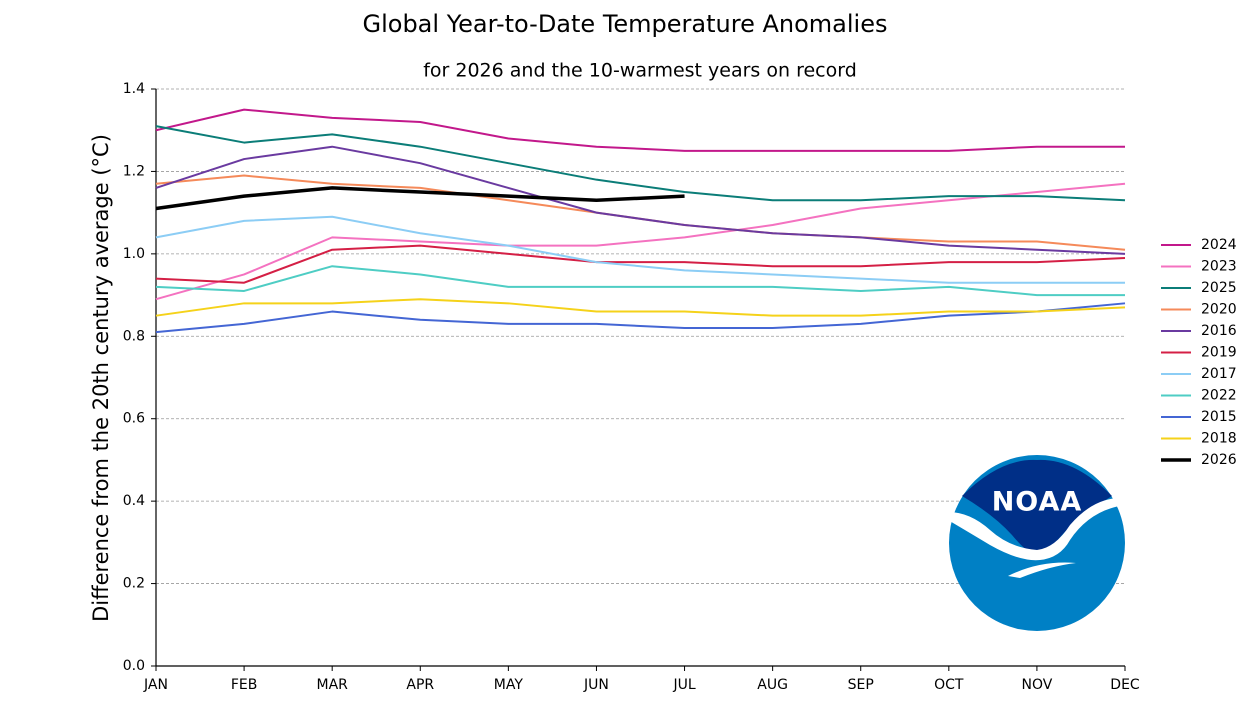  What do you see at coordinates (1219, 439) in the screenshot?
I see `legend-label: 2018` at bounding box center [1219, 439].